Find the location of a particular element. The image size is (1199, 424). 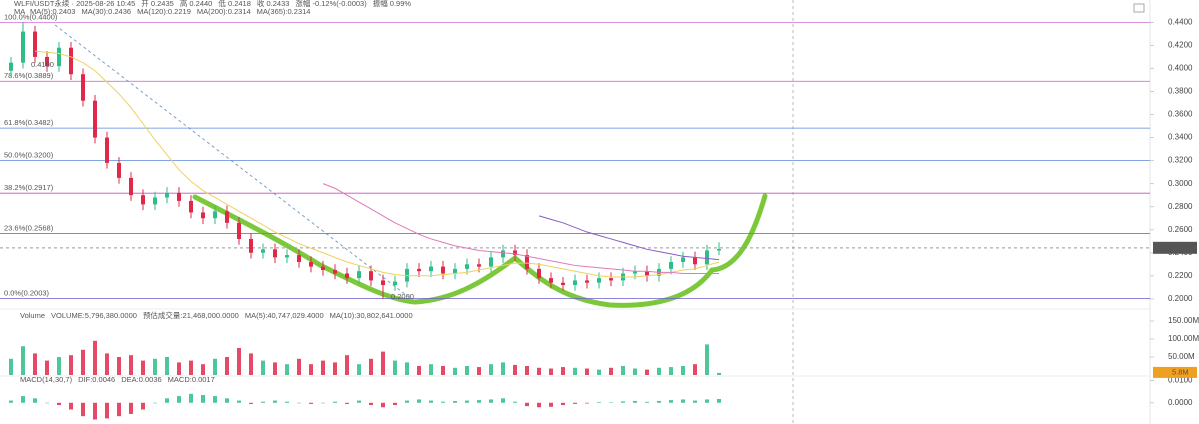

ma-legend: MA(30):0.2436 is located at coordinates (106, 11).